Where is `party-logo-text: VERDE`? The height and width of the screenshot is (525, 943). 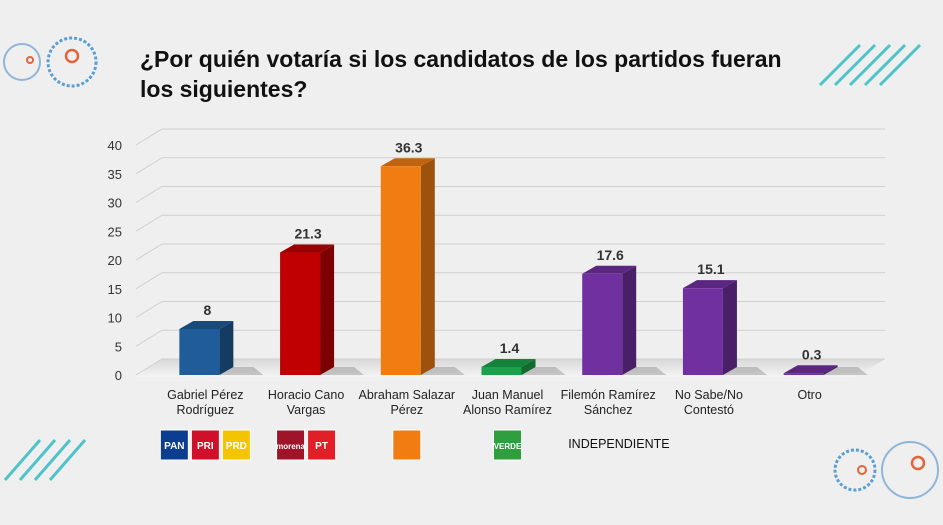
party-logo-text: VERDE is located at coordinates (508, 446).